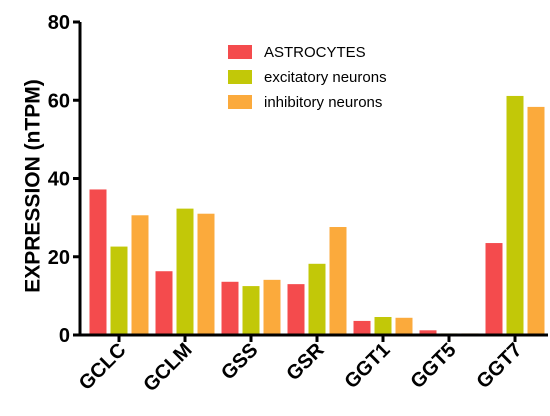  I want to click on x-categories-group: GCLC GCLM GSS GSR GGT1 GGT5 GGT7, so click(301, 365).